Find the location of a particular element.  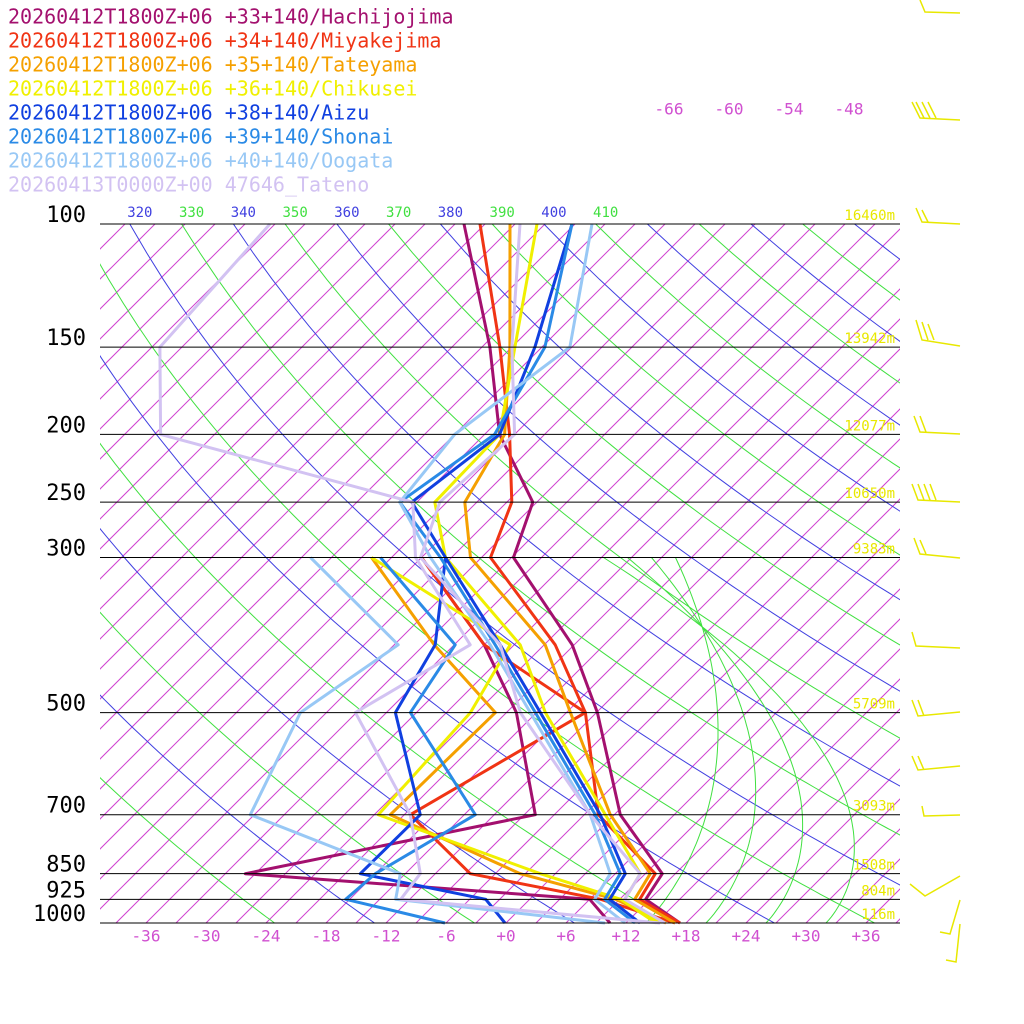

x-tick-label: +30 is located at coordinates (806, 936).